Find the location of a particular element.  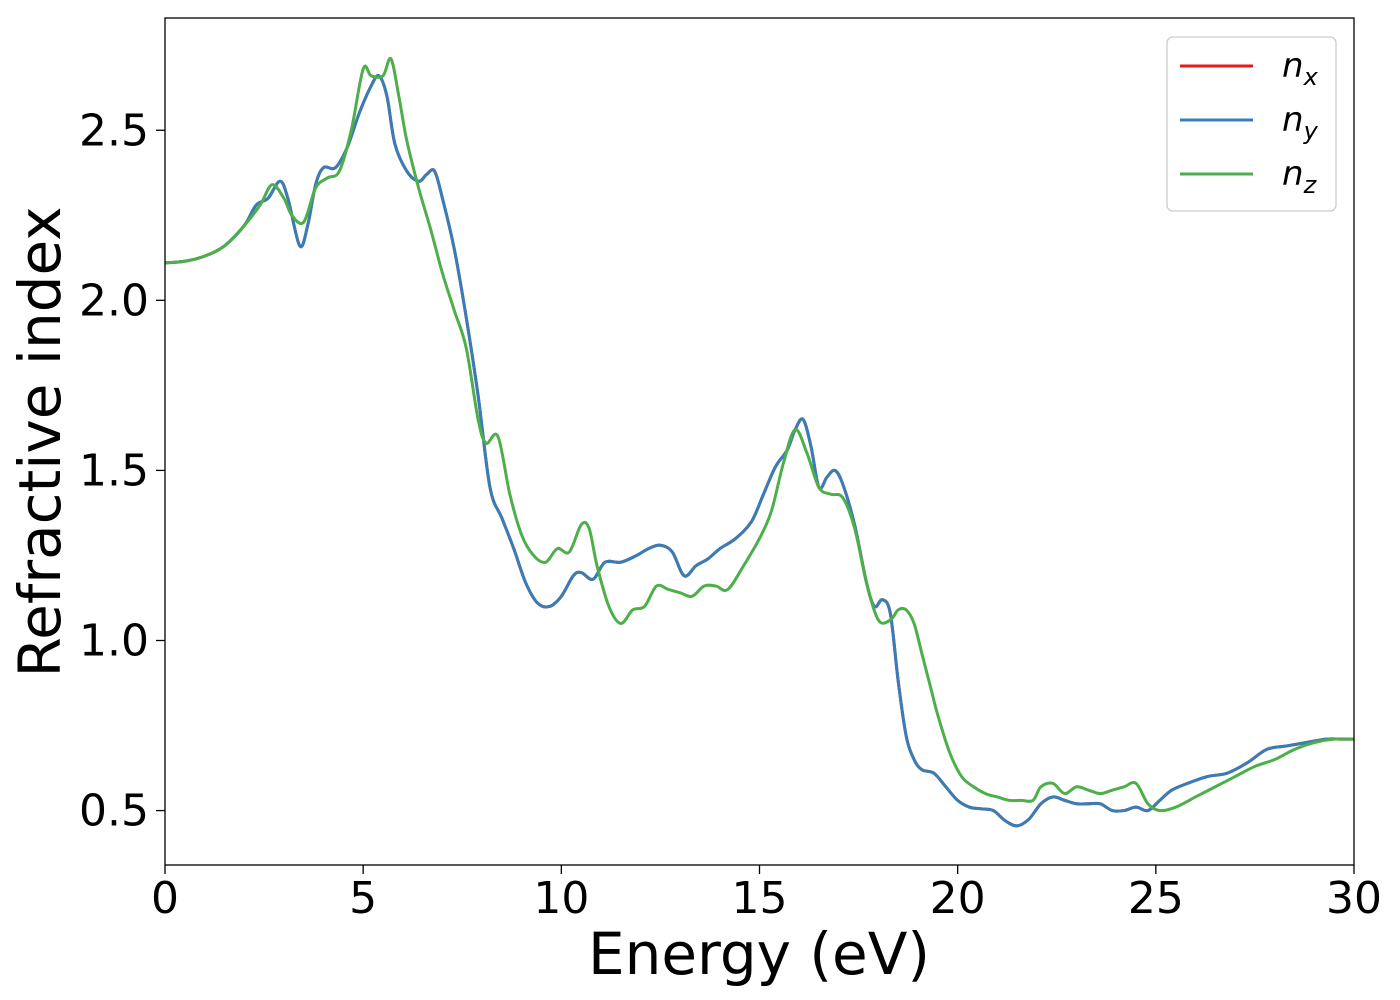

x-tick-label: 20 is located at coordinates (958, 898).